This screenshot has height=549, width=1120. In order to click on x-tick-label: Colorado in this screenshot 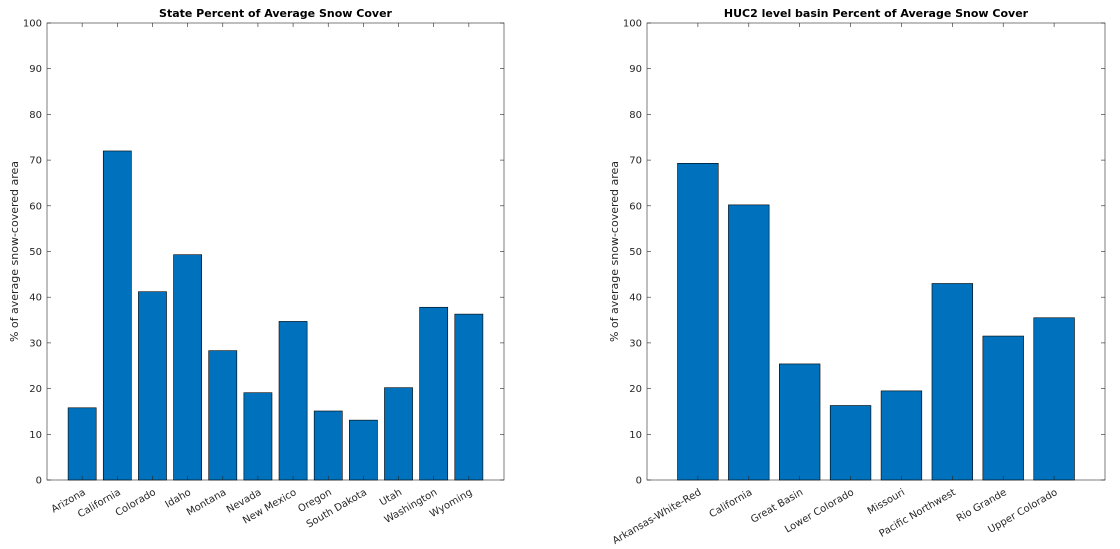, I will do `click(136, 503)`.